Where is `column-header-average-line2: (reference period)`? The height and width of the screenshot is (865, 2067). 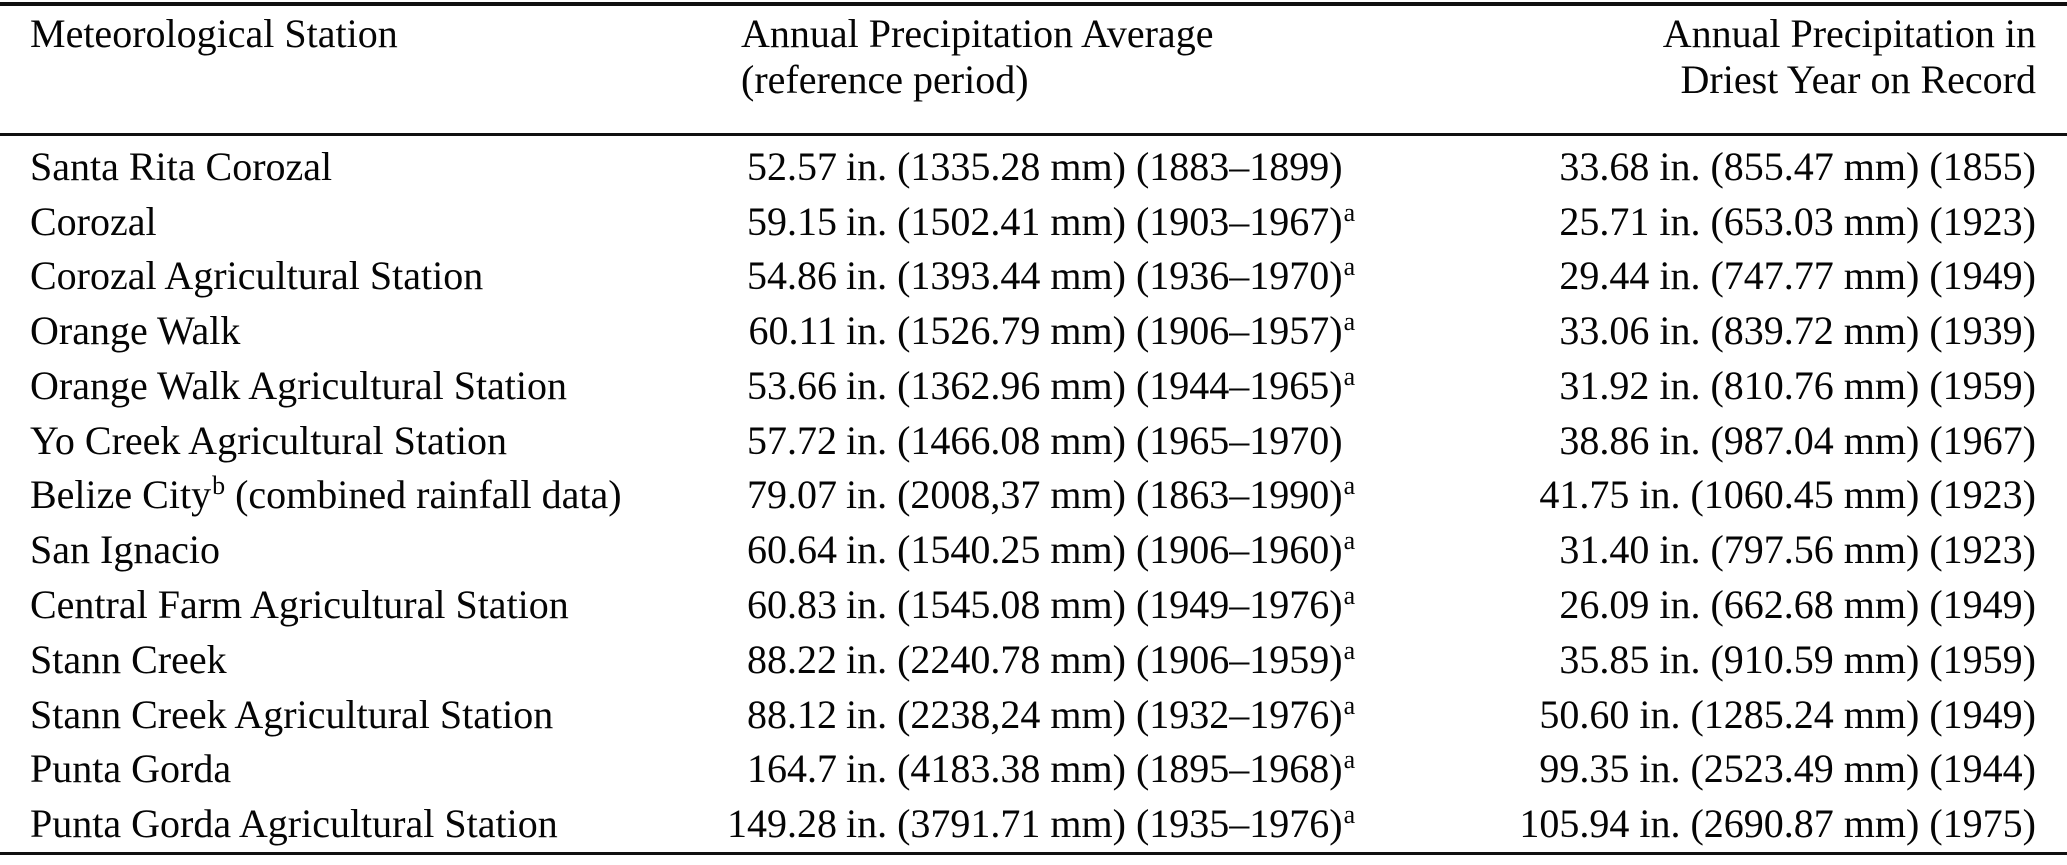 column-header-average-line2: (reference period) is located at coordinates (885, 79).